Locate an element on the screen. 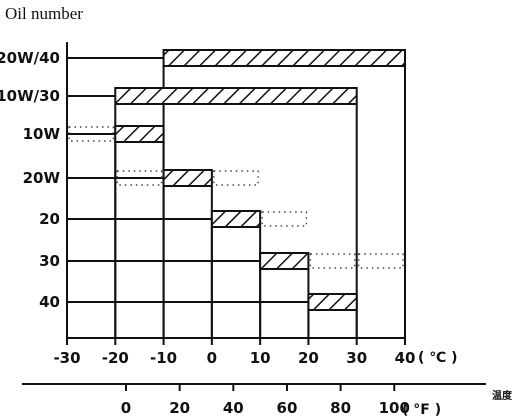 This screenshot has height=419, width=530. category-label: 20W is located at coordinates (42, 178).